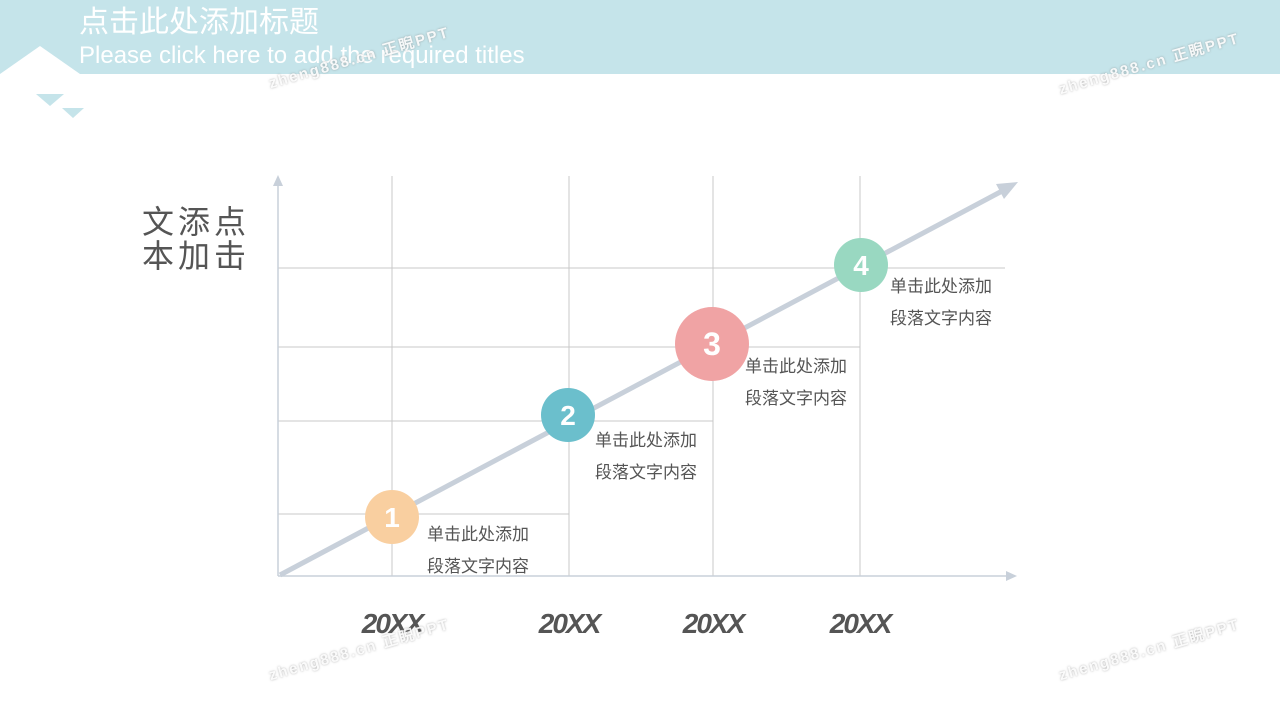  Describe the element at coordinates (1007, 190) in the screenshot. I see `trend-arrow-head` at that location.